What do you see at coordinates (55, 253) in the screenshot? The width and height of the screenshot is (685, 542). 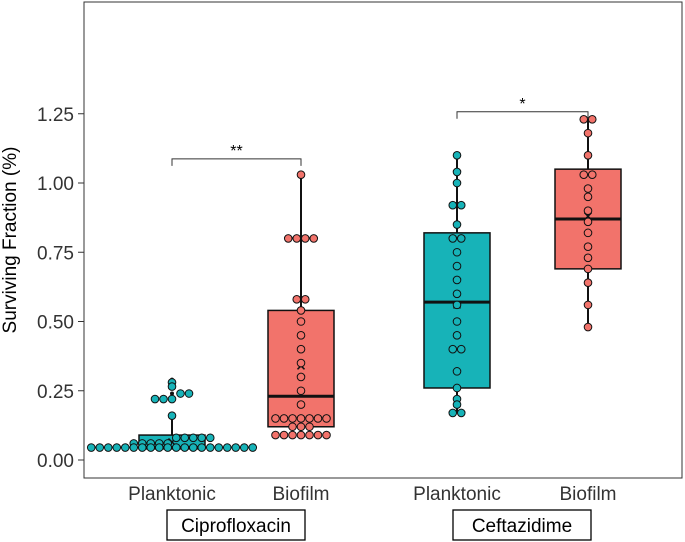 I see `y-tick-label: 0.75` at bounding box center [55, 253].